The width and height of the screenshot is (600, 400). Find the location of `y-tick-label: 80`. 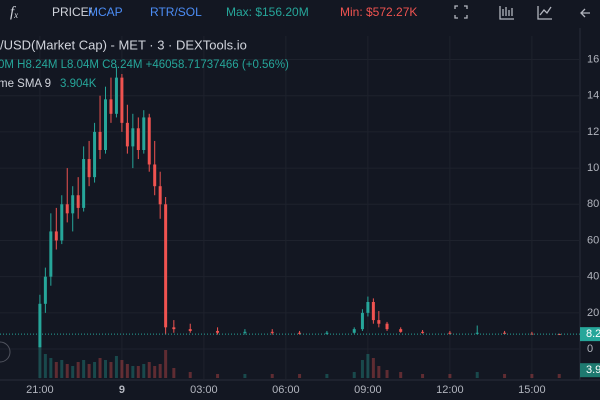

y-tick-label: 80 is located at coordinates (593, 204).